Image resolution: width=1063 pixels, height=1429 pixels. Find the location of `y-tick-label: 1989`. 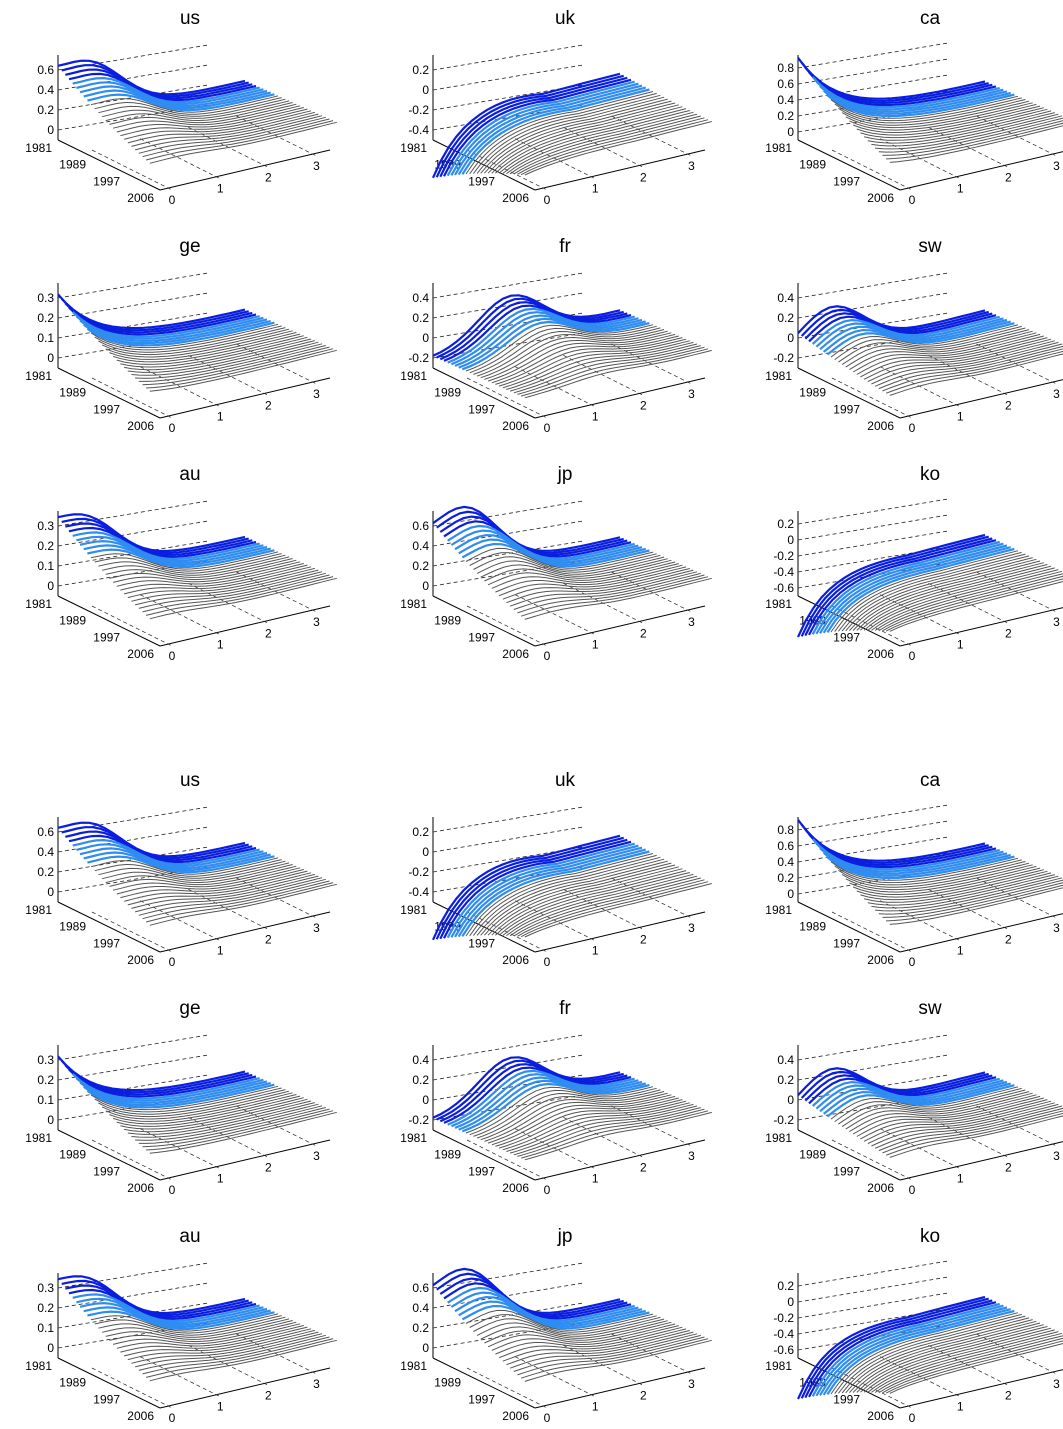

y-tick-label: 1989 is located at coordinates (72, 393).